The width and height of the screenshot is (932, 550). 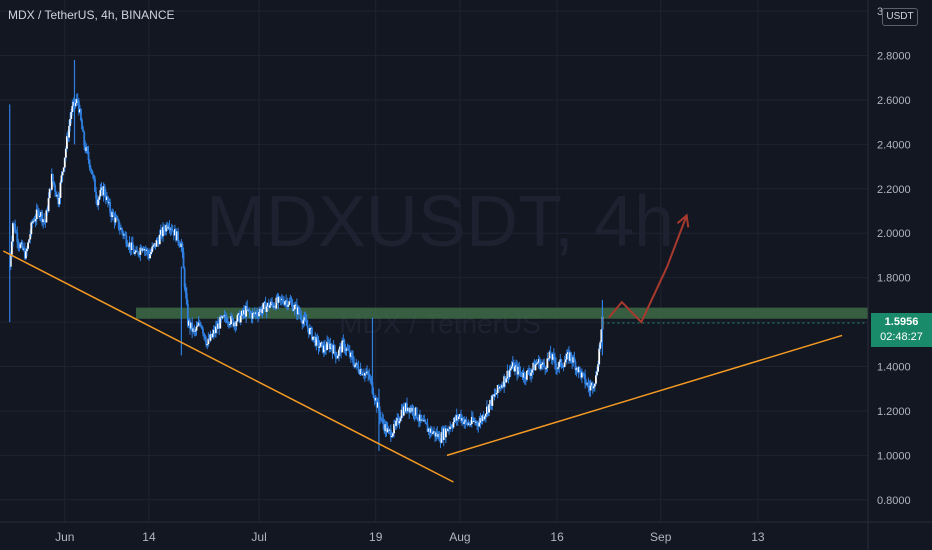 I want to click on last-price: 1.5956, so click(x=901, y=322).